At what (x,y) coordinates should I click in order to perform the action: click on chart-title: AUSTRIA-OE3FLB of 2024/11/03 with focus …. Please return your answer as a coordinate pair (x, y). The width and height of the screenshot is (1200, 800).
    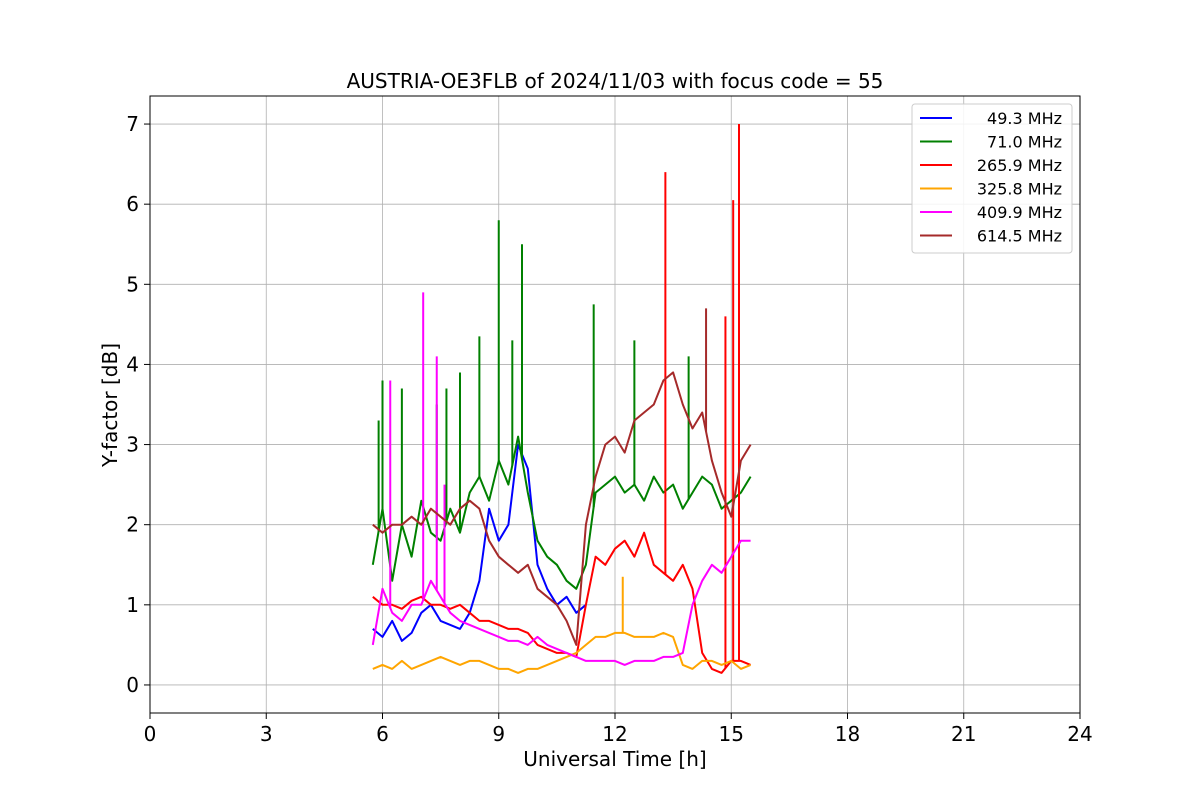
    Looking at the image, I should click on (615, 81).